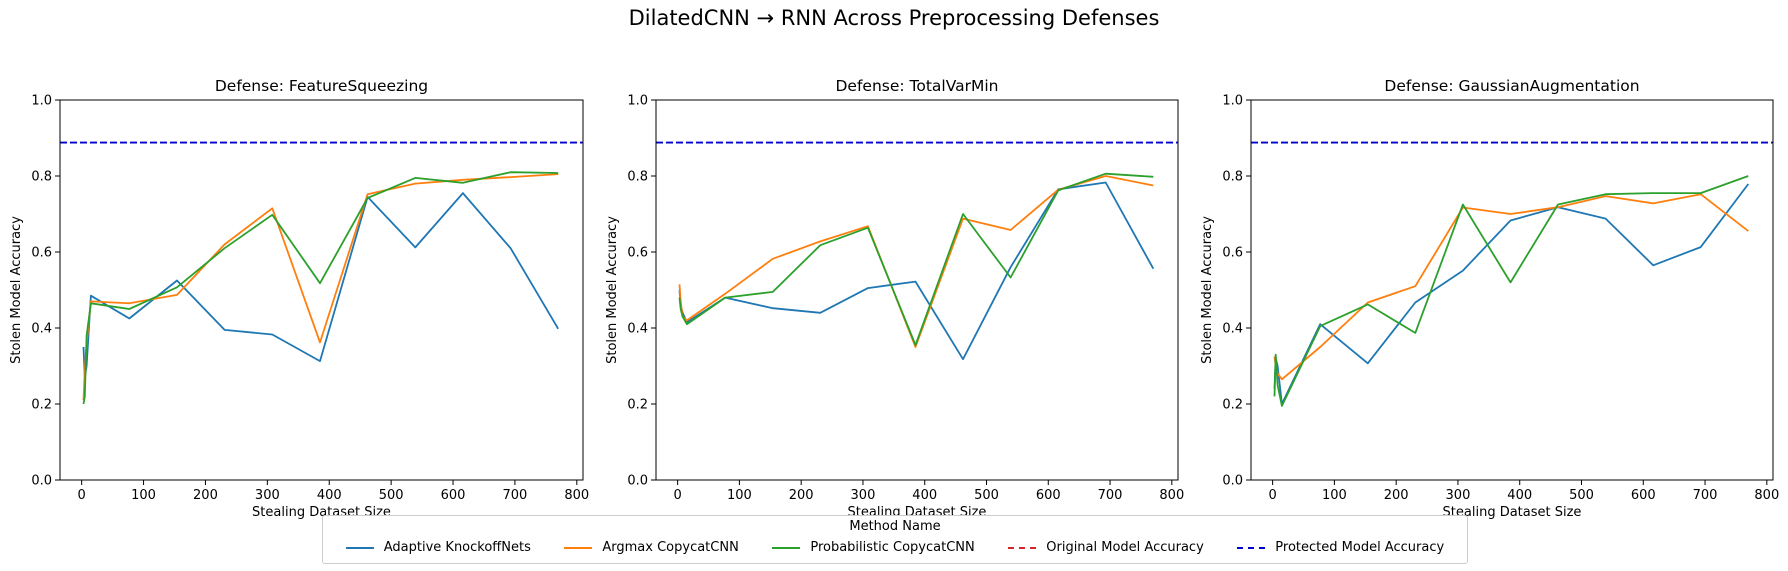 This screenshot has width=1788, height=571. Describe the element at coordinates (1511, 86) in the screenshot. I see `subplot-title: Defense: GaussianAugmentation` at that location.